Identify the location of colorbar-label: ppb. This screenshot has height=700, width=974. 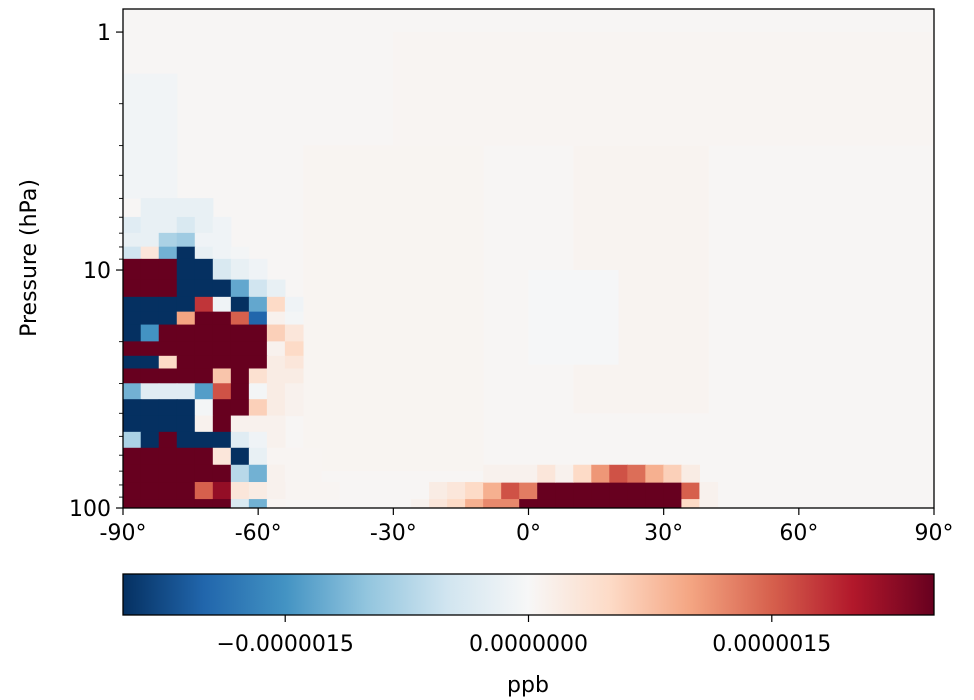
(528, 685).